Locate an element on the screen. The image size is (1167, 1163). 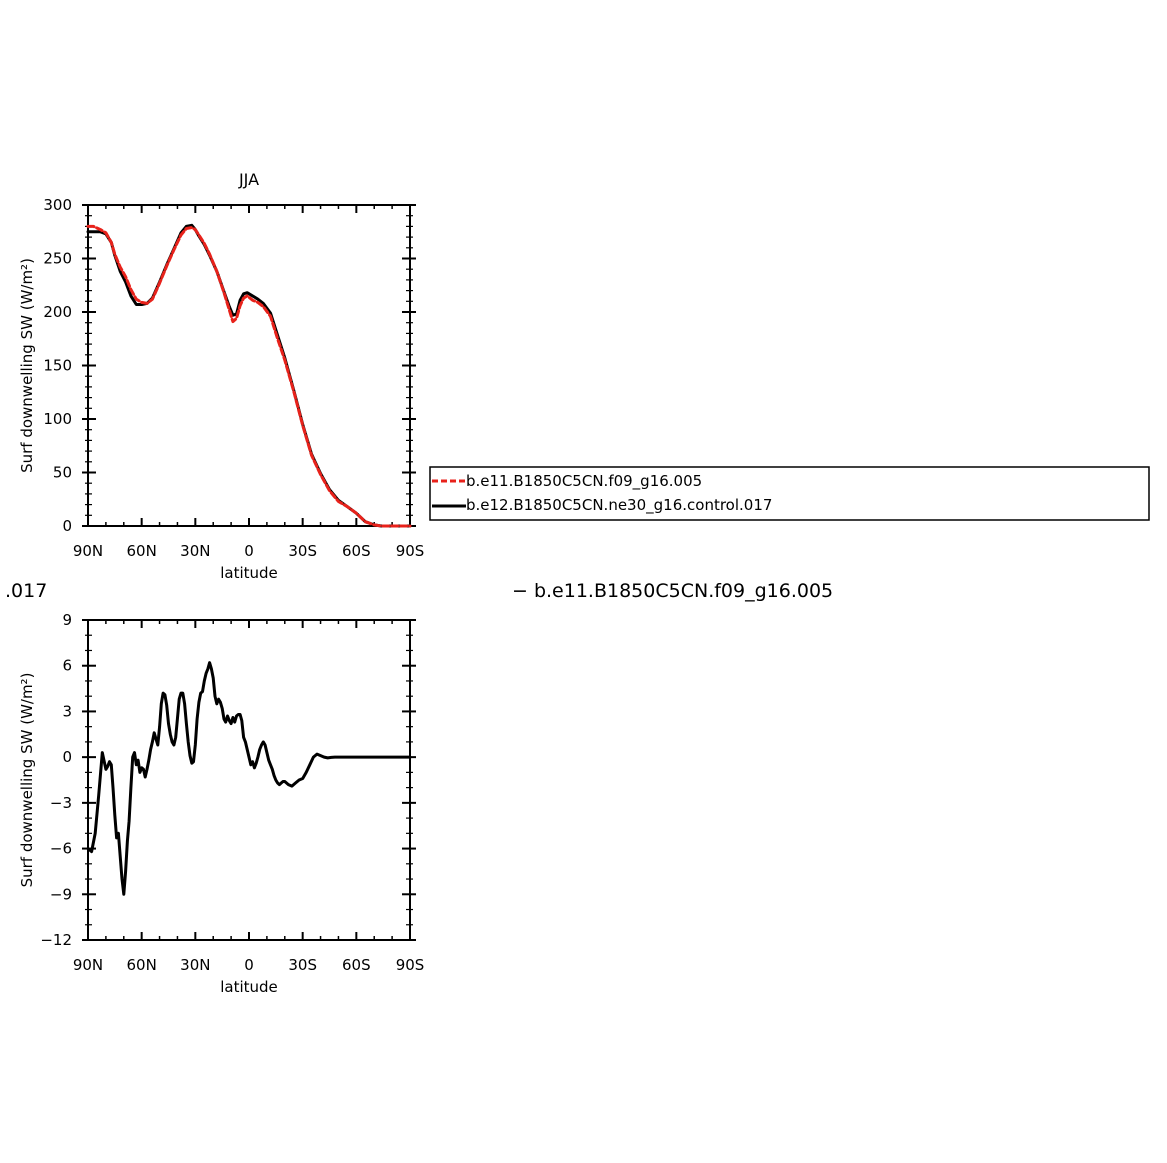
bottom-x-tick-label: 60N is located at coordinates (142, 965).